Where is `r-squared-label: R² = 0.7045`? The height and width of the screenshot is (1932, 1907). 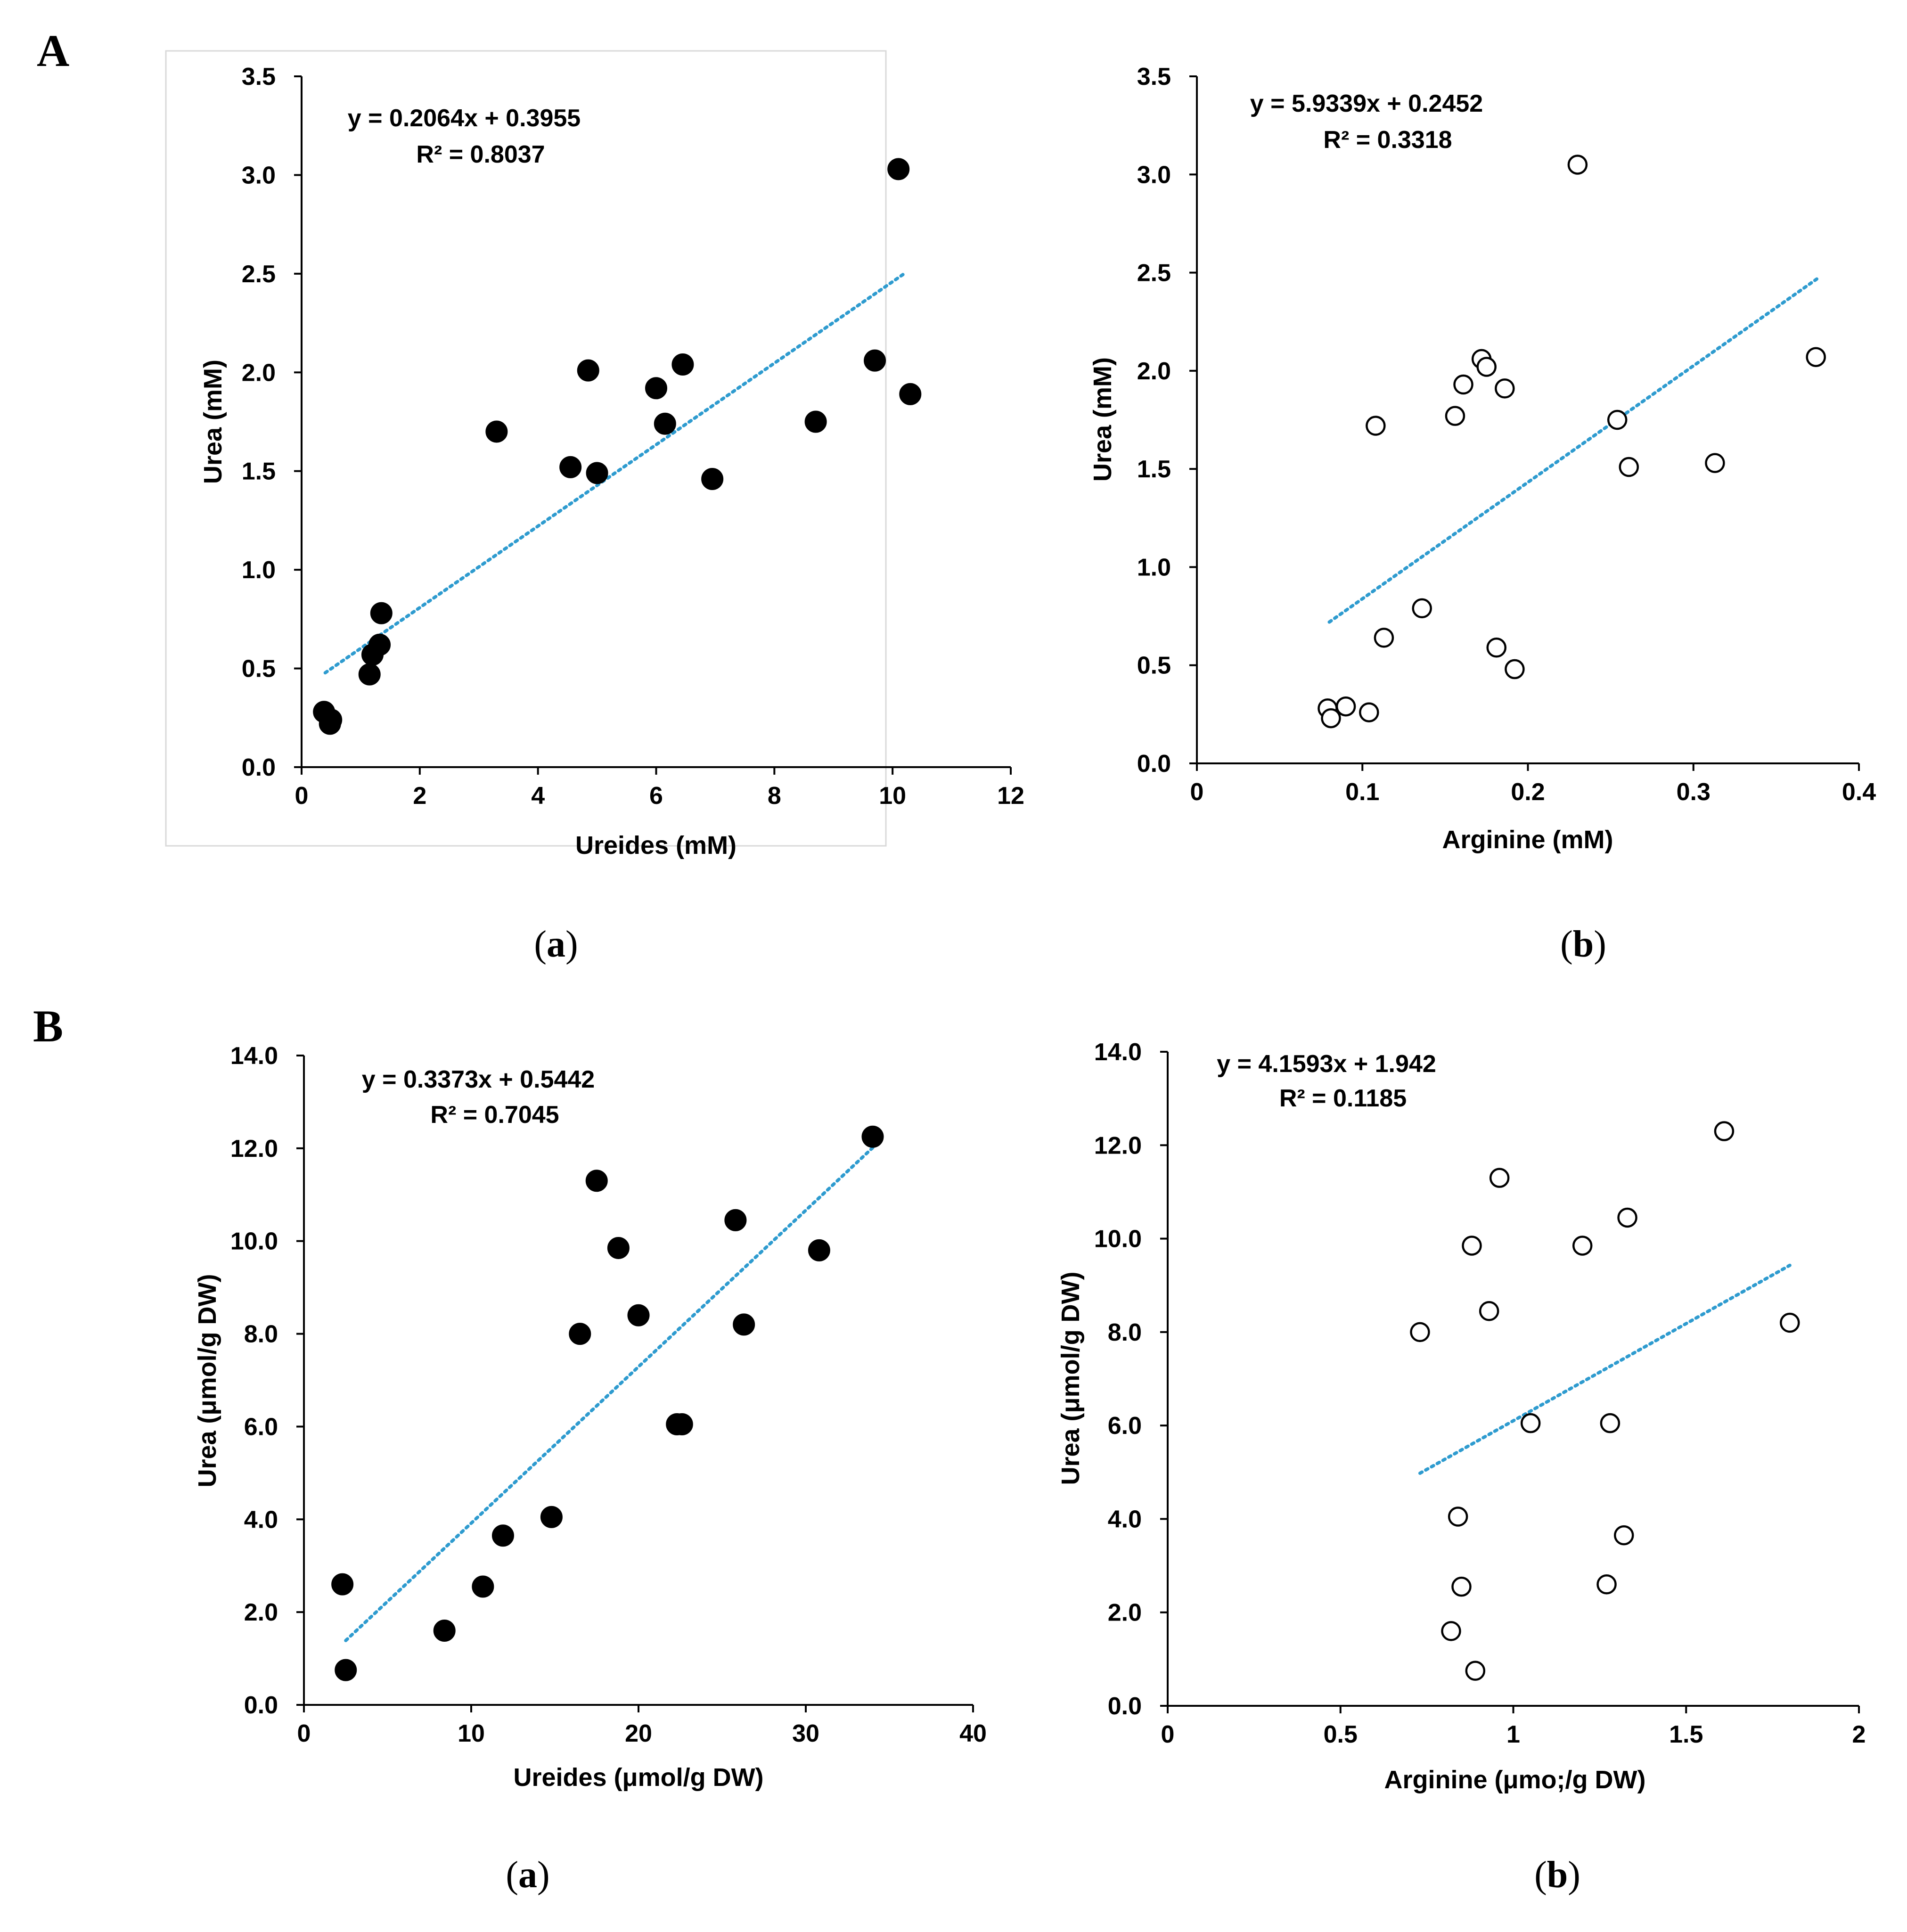 r-squared-label: R² = 0.7045 is located at coordinates (494, 1115).